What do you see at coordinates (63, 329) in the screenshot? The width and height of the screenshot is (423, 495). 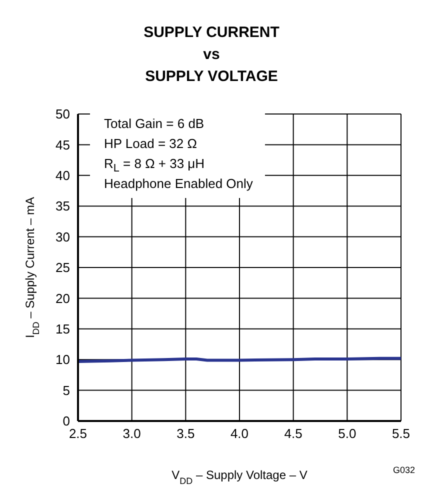 I see `y-tick-label: 15` at bounding box center [63, 329].